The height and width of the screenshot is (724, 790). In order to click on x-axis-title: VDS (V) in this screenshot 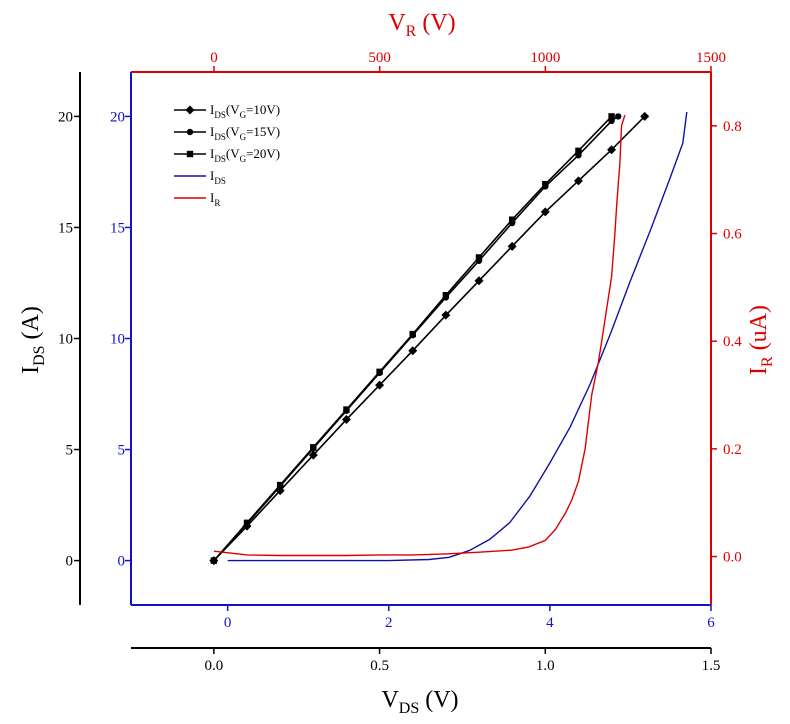, I will do `click(419, 702)`.